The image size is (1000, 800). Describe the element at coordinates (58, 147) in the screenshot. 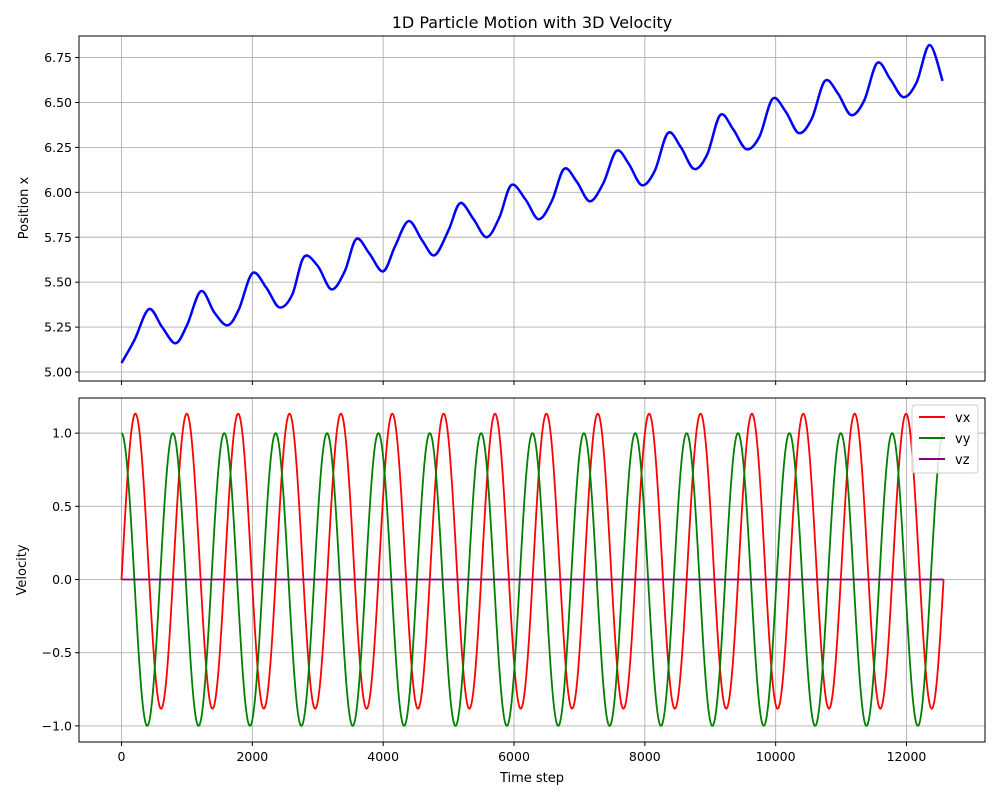

I see `position-y-tick-label: 6.25` at that location.